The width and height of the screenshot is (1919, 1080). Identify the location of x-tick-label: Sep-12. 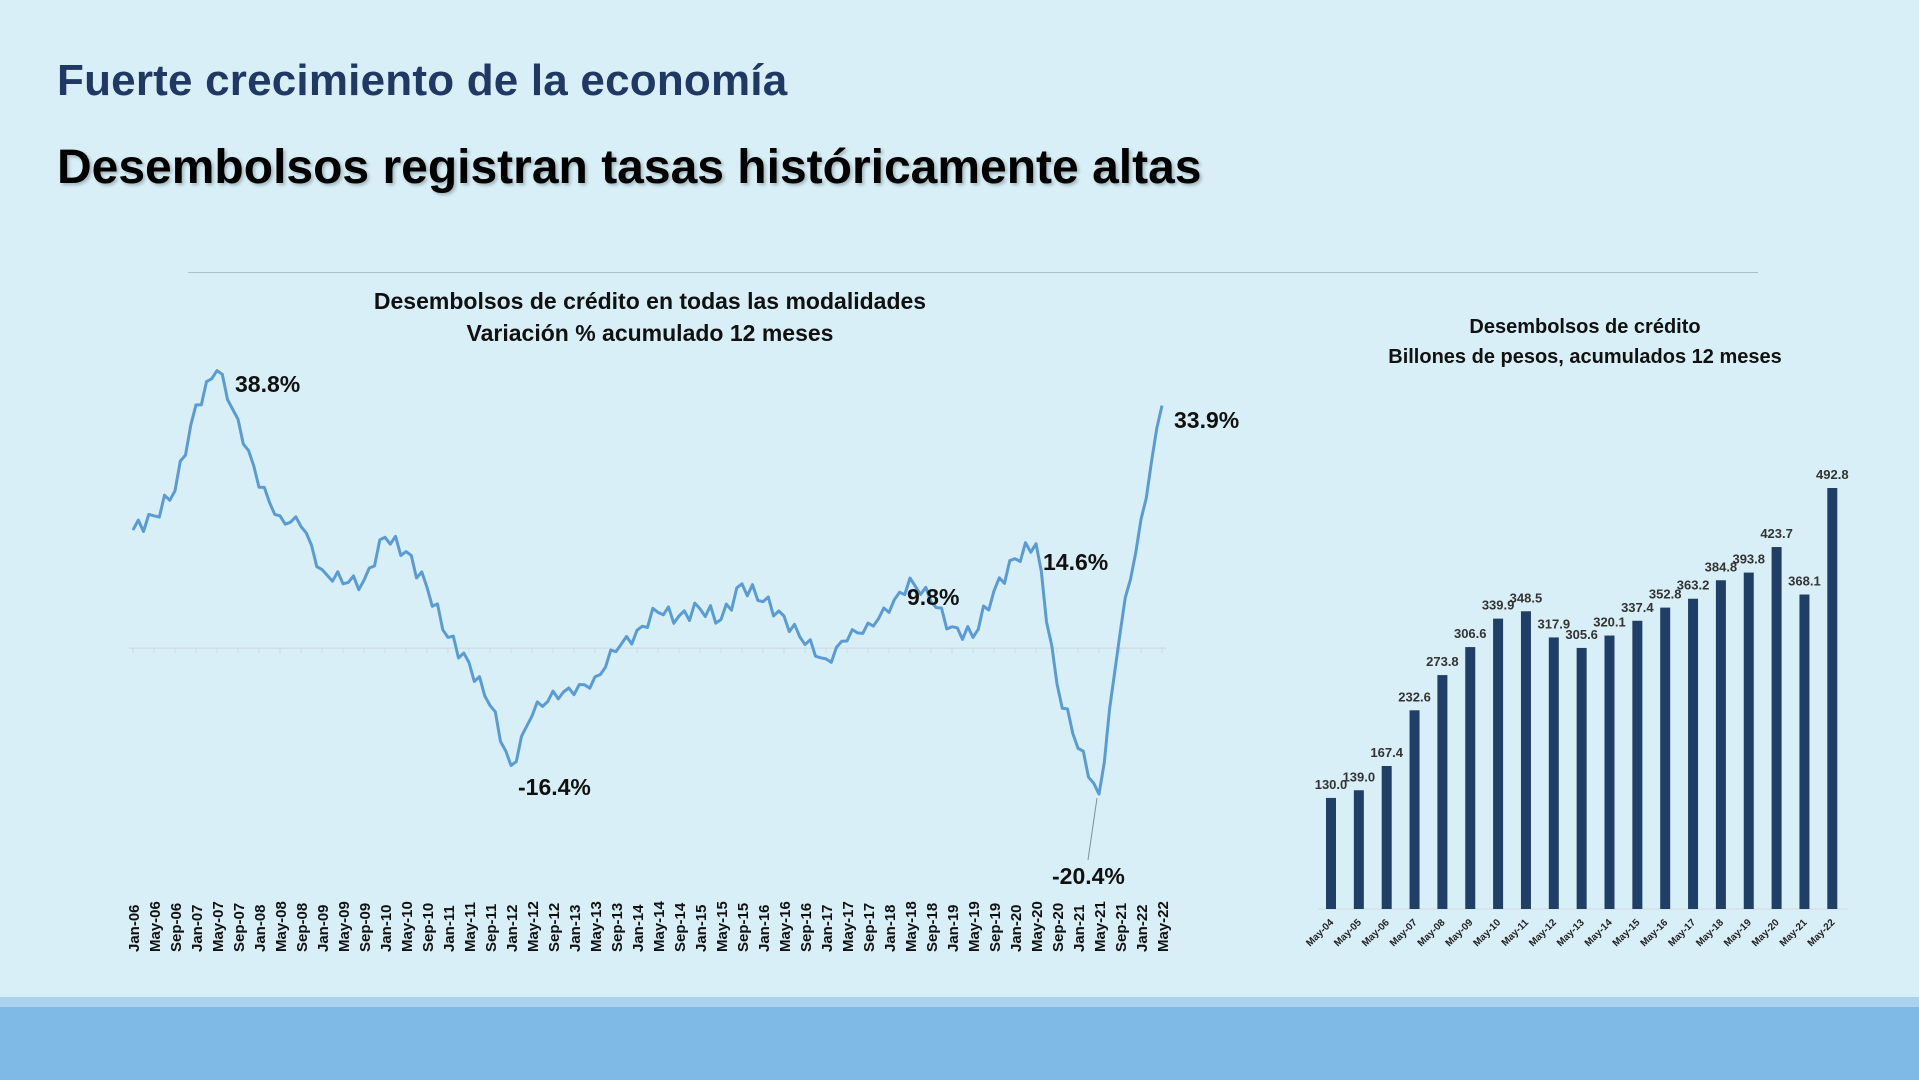
(554, 927).